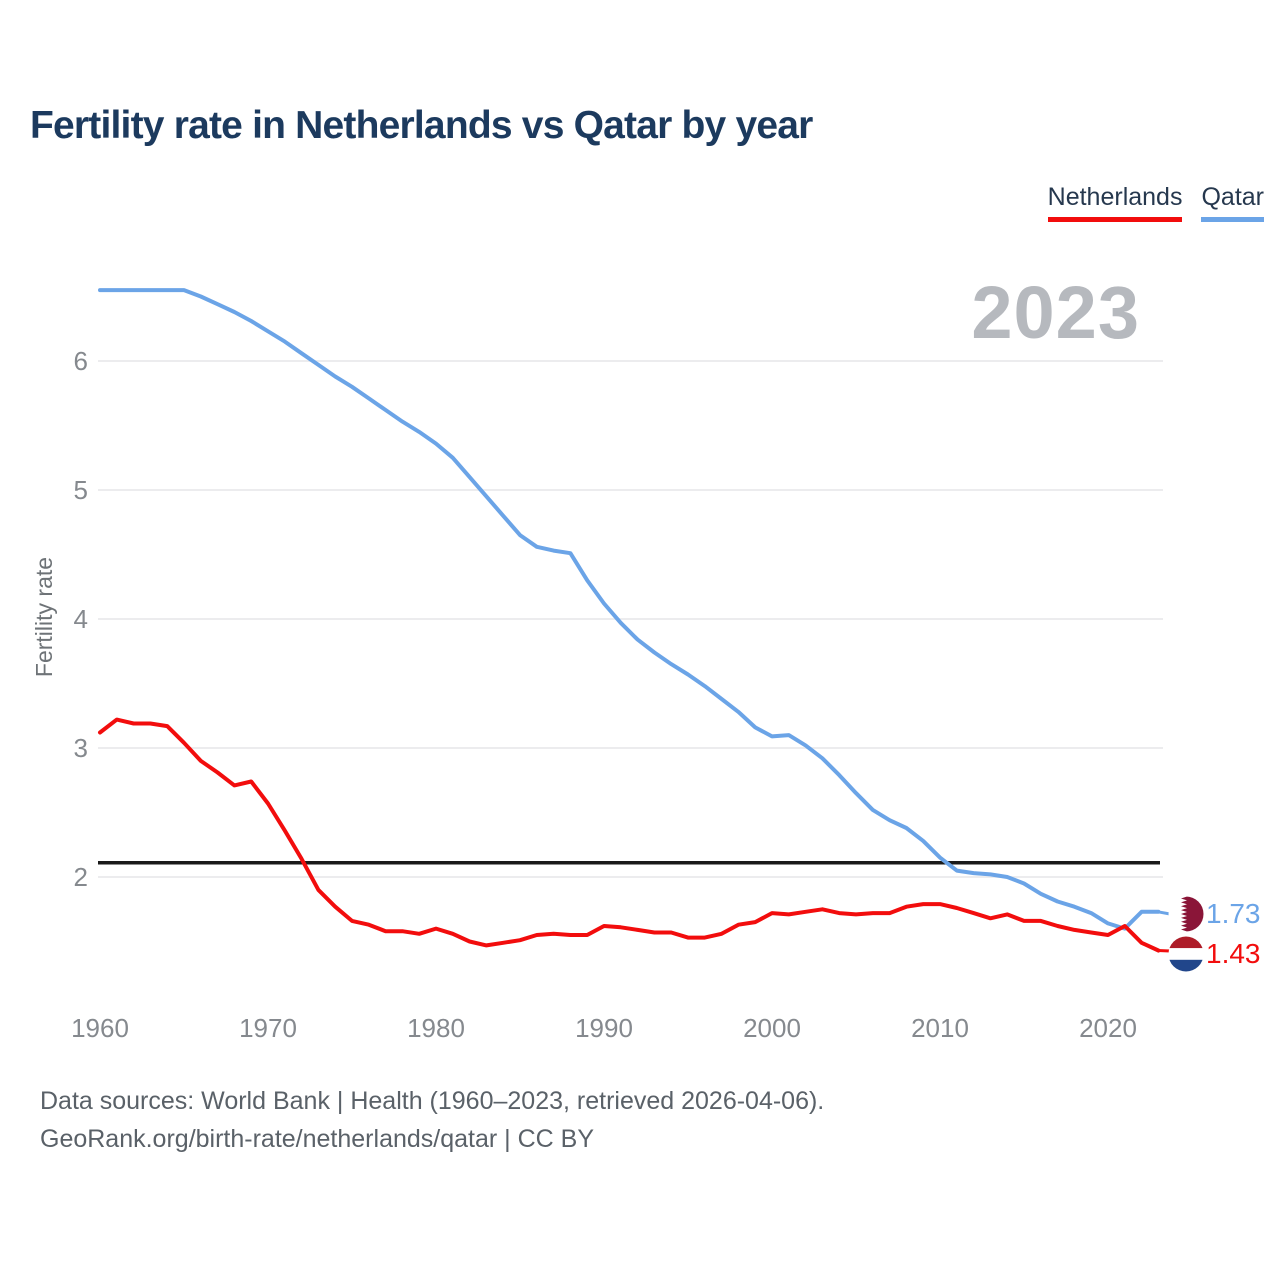 This screenshot has width=1280, height=1280. What do you see at coordinates (80, 748) in the screenshot?
I see `y-tick-3: 3` at bounding box center [80, 748].